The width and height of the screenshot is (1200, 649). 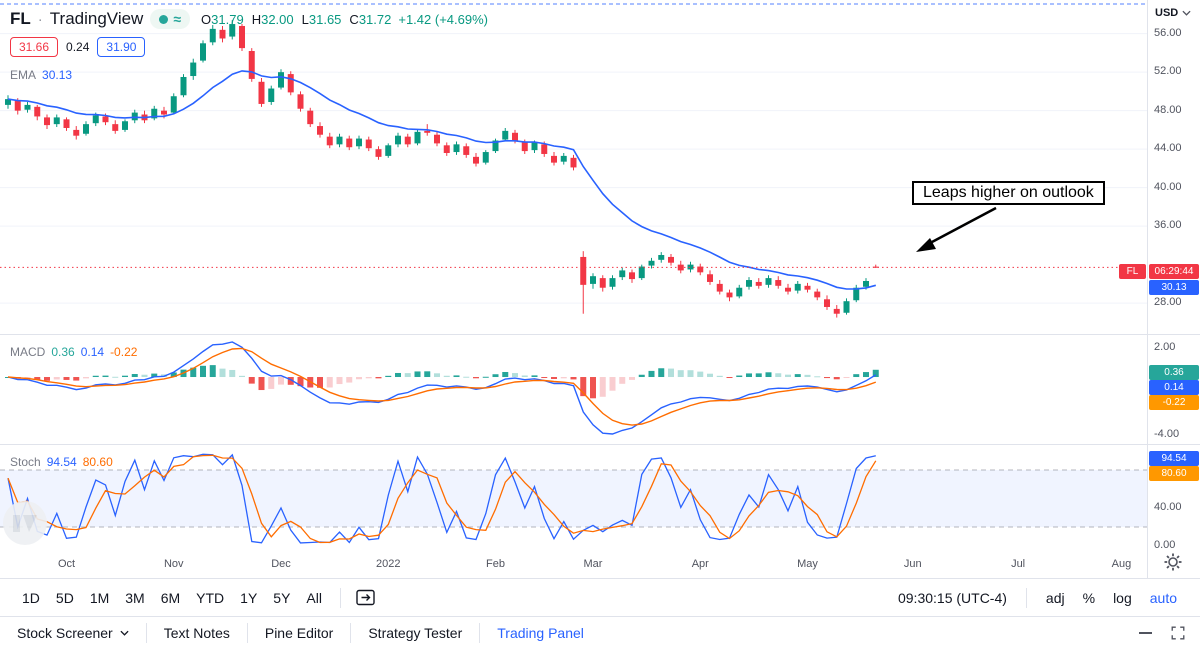 I want to click on price-tick: 36.00, so click(x=1168, y=225).